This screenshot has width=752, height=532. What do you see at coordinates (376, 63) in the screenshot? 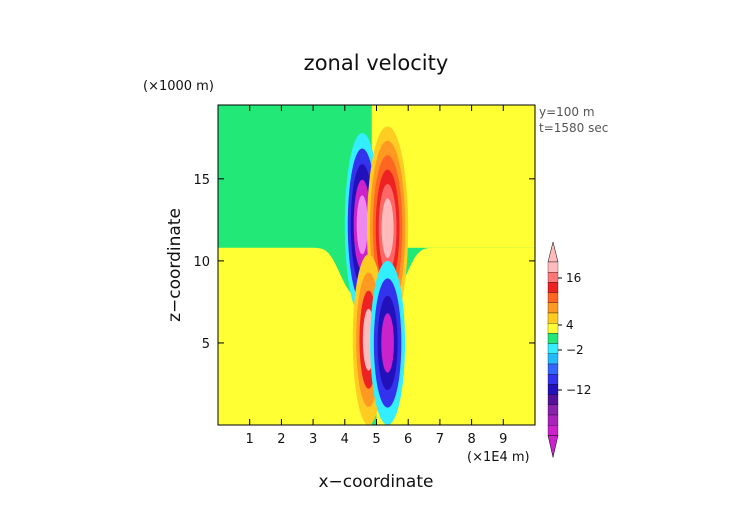
I see `chart-title: zonal velocity` at bounding box center [376, 63].